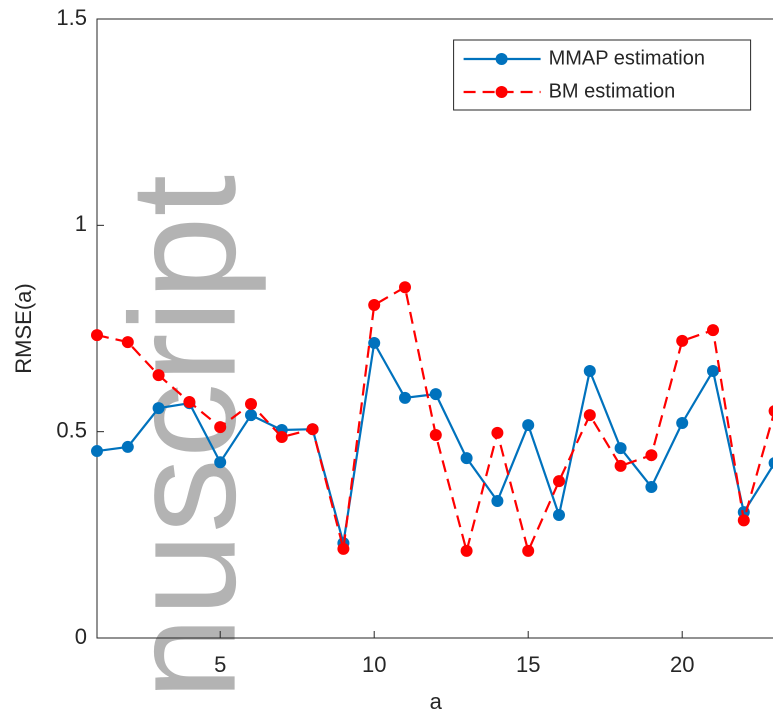 The width and height of the screenshot is (773, 718). I want to click on x-tick-label: 10, so click(374, 664).